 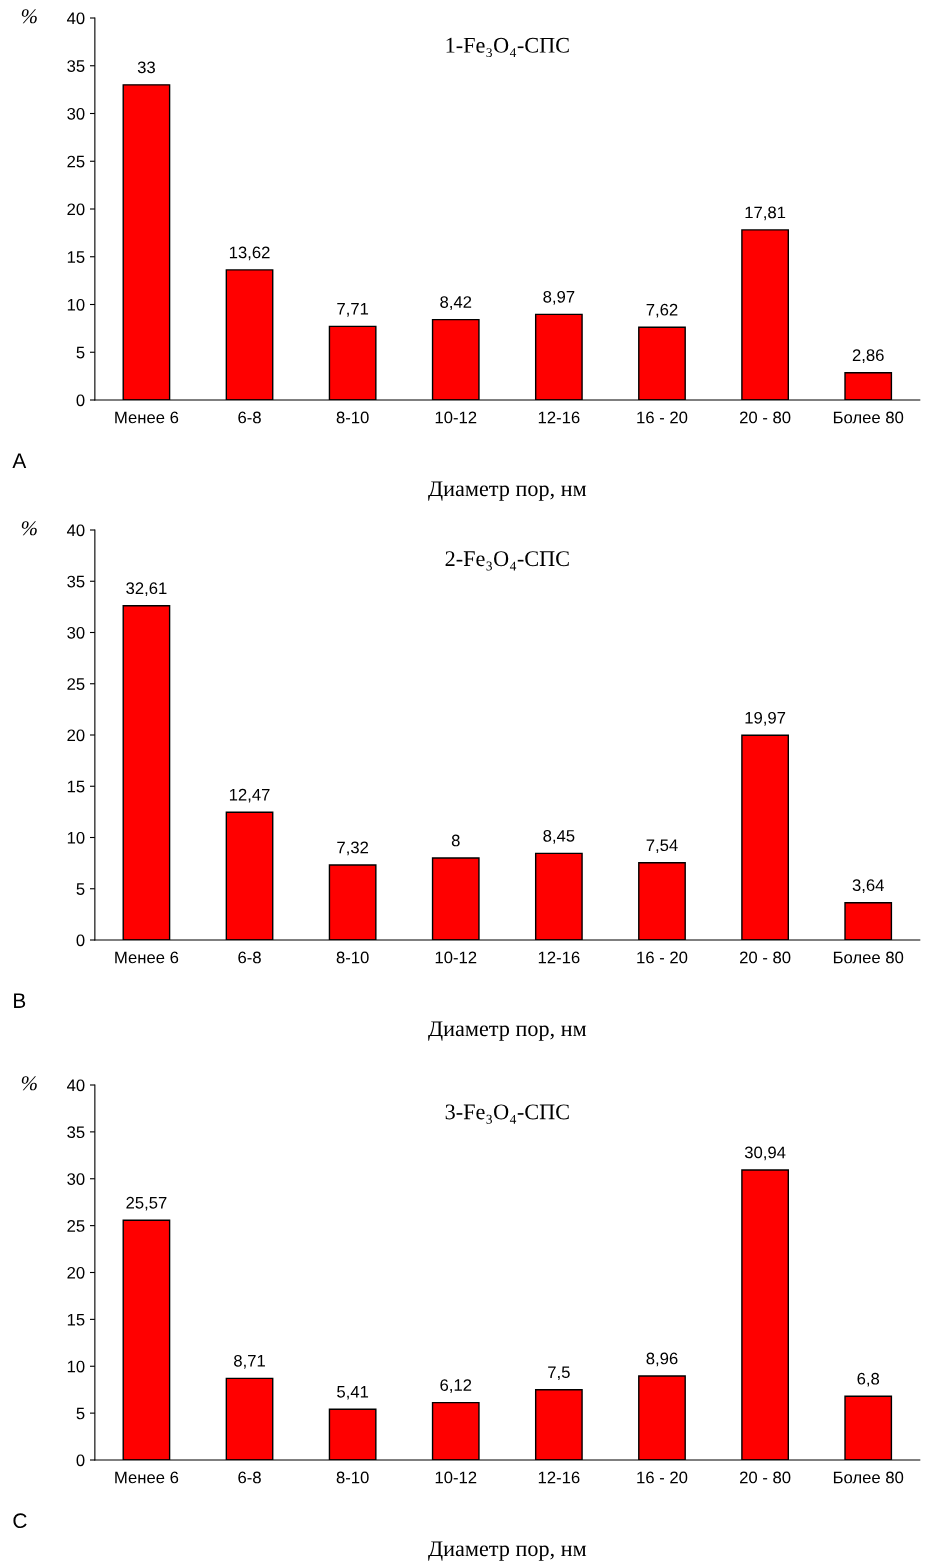 What do you see at coordinates (559, 297) in the screenshot?
I see `data-label: 8,97` at bounding box center [559, 297].